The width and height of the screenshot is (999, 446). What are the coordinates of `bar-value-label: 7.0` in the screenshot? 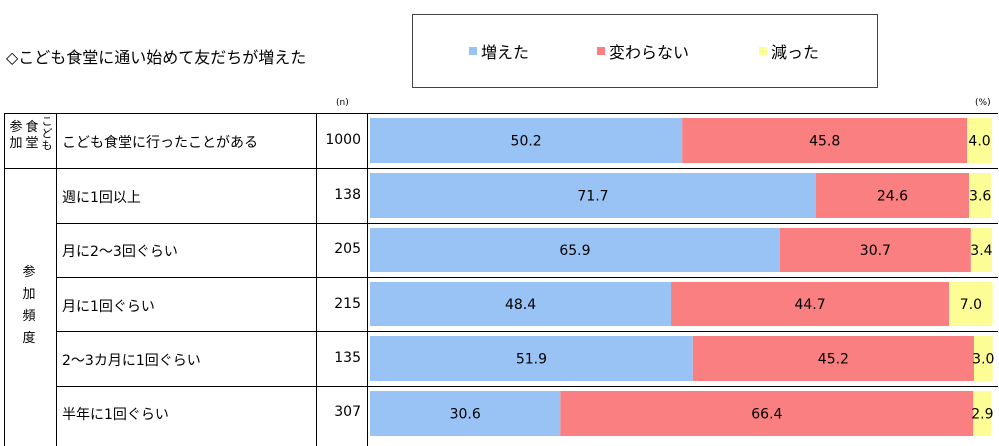 It's located at (971, 305).